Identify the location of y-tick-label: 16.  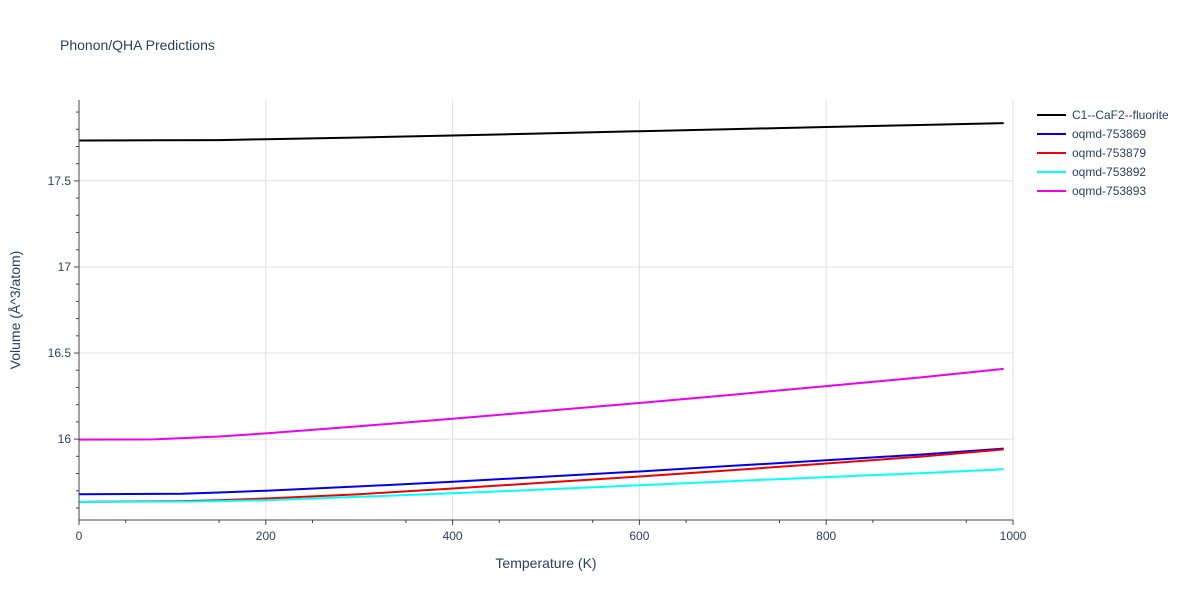
(65, 439).